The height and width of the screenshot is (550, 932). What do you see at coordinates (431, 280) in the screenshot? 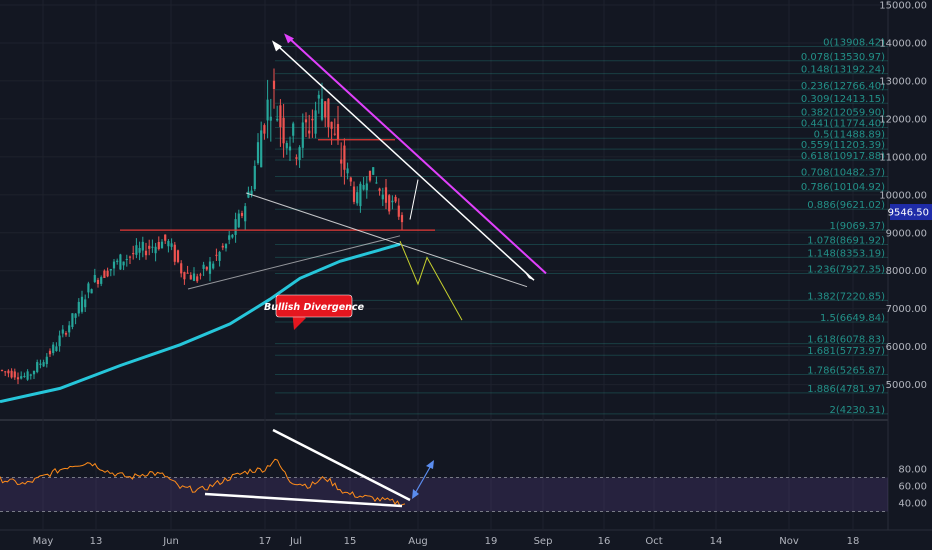
I see `projection-zigzag` at bounding box center [431, 280].